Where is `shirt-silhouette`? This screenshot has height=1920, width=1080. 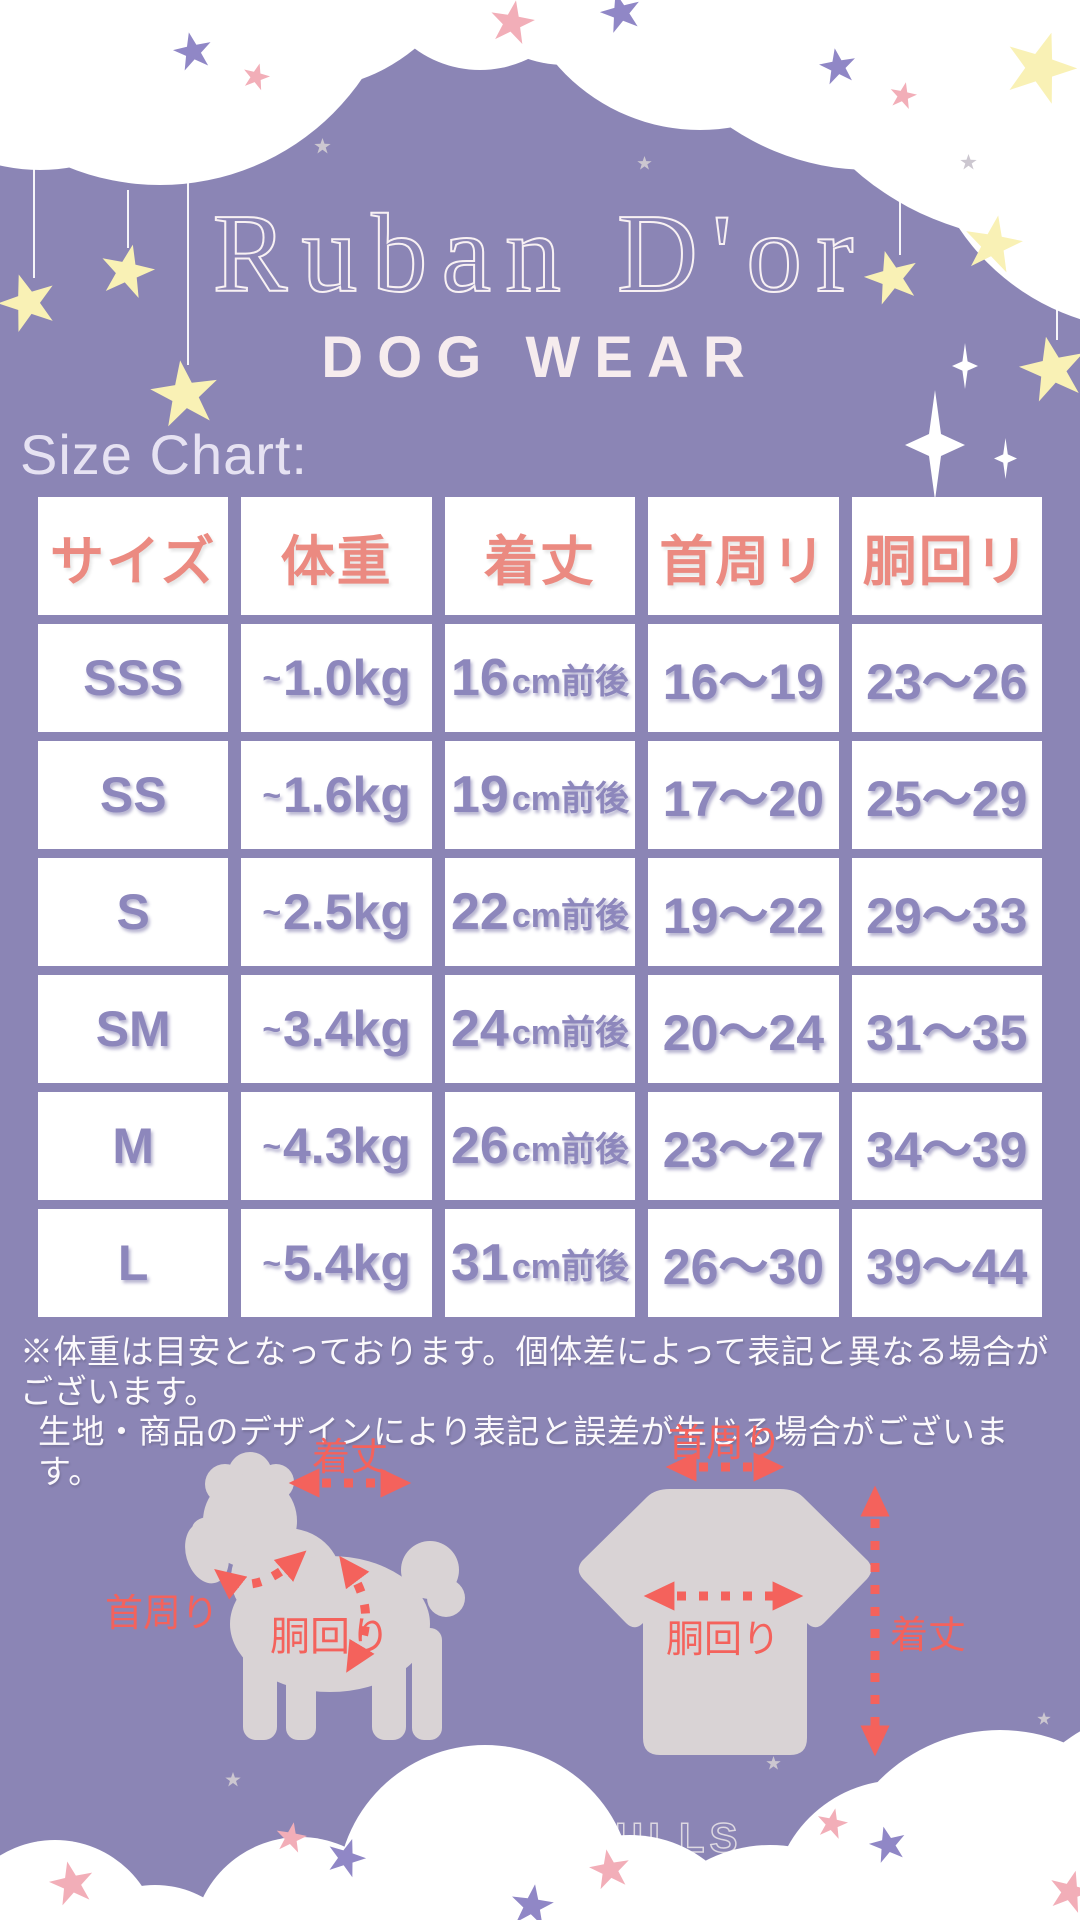 shirt-silhouette is located at coordinates (725, 1622).